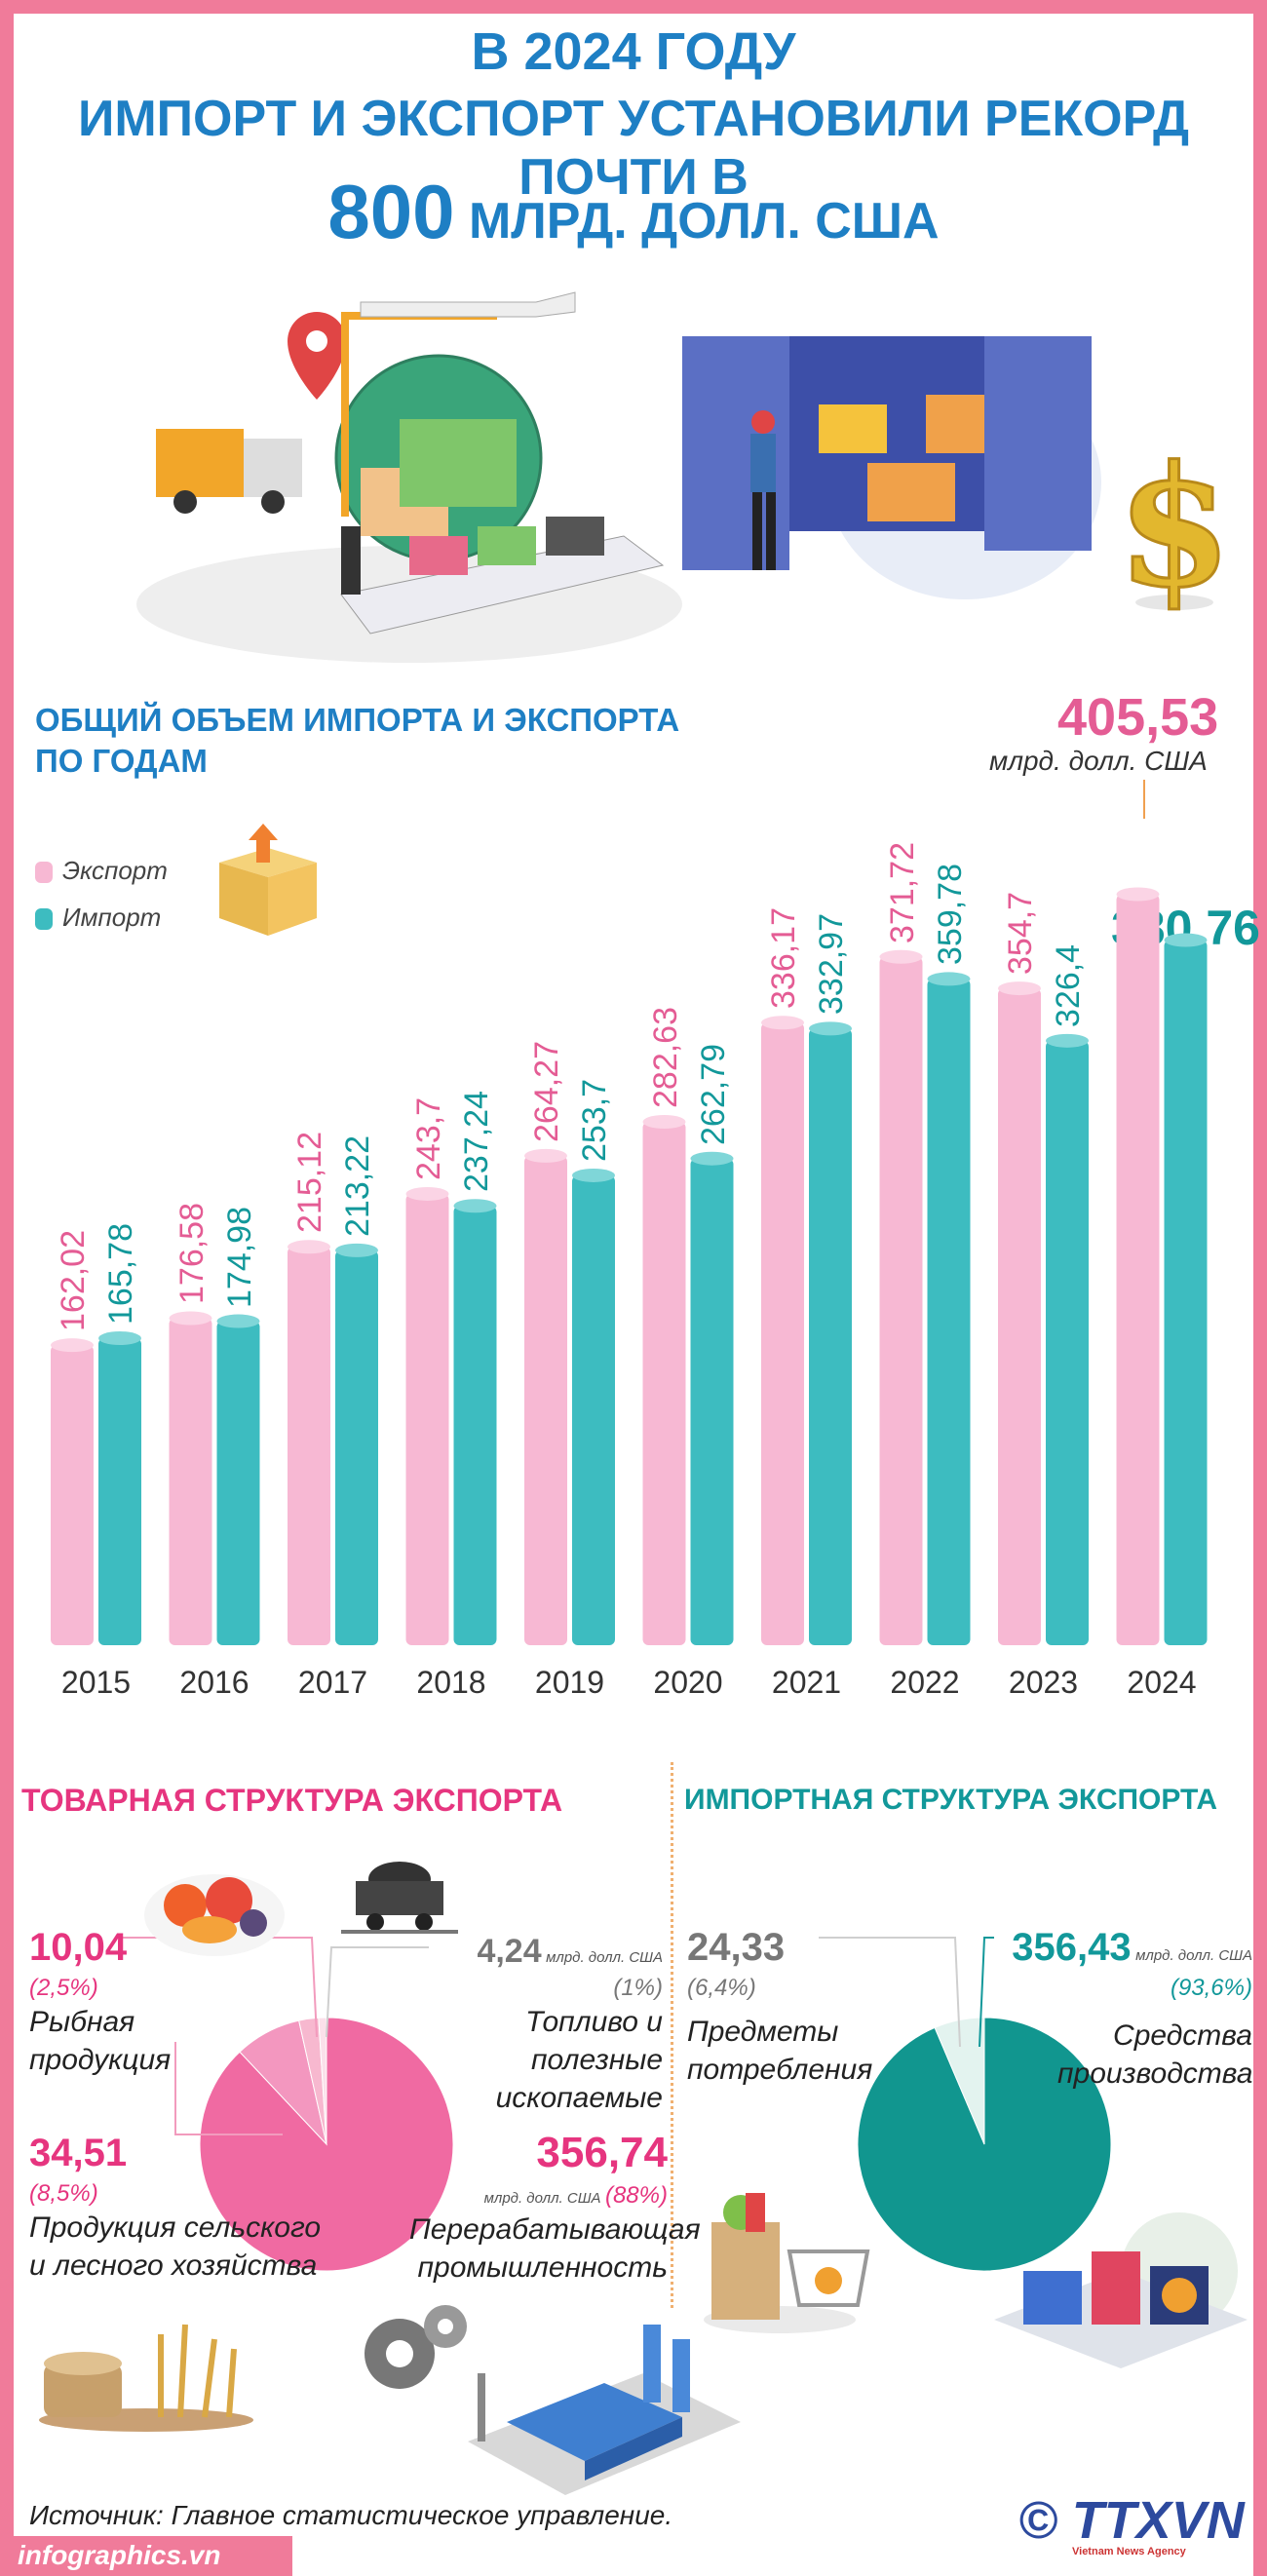 This screenshot has width=1267, height=2576. Describe the element at coordinates (806, 1682) in the screenshot. I see `year-label-2021: 2021` at that location.